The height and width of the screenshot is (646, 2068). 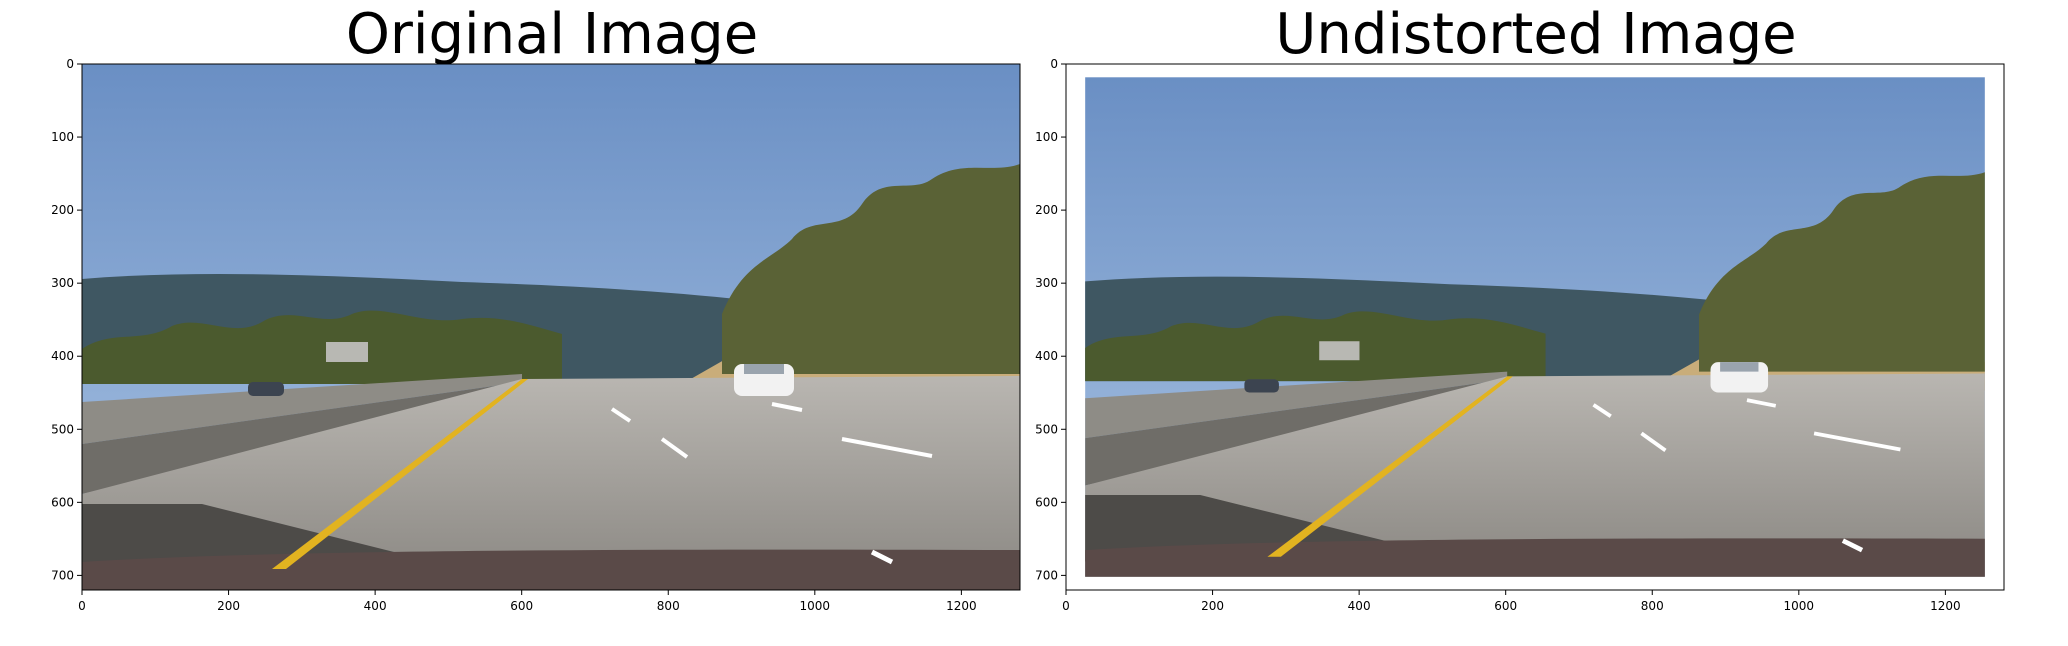 What do you see at coordinates (1359, 606) in the screenshot?
I see `right-x-tick-label: 400` at bounding box center [1359, 606].